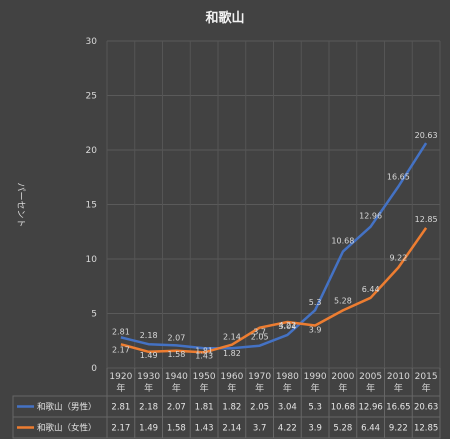 This screenshot has height=439, width=450. I want to click on table-cell: 20.63, so click(426, 408).